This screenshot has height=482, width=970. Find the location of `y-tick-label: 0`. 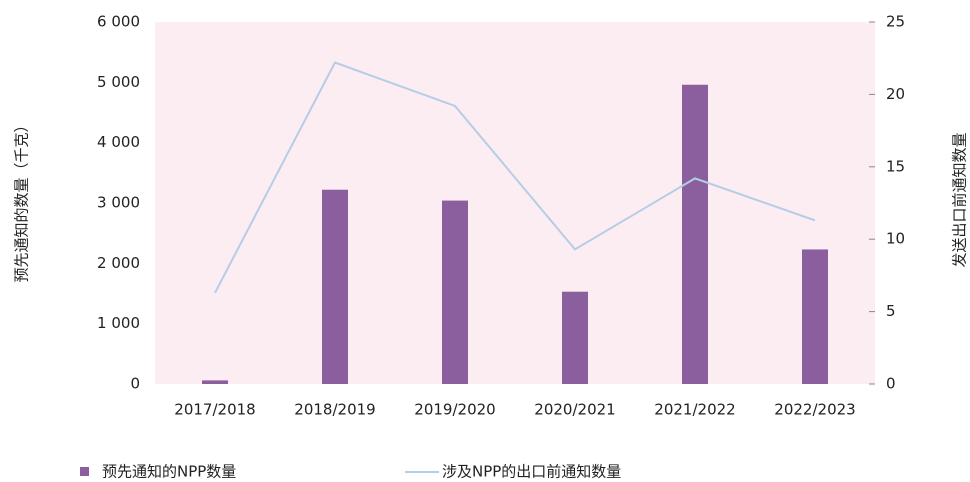

y-tick-label: 0 is located at coordinates (135, 384).